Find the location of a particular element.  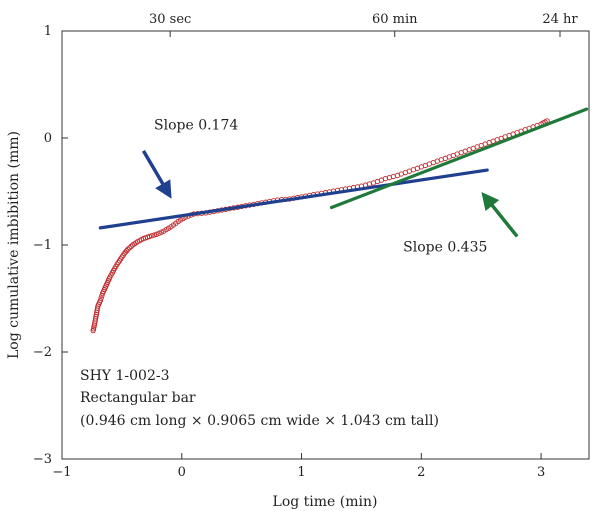

top-tick-label: 24 hr is located at coordinates (560, 19).